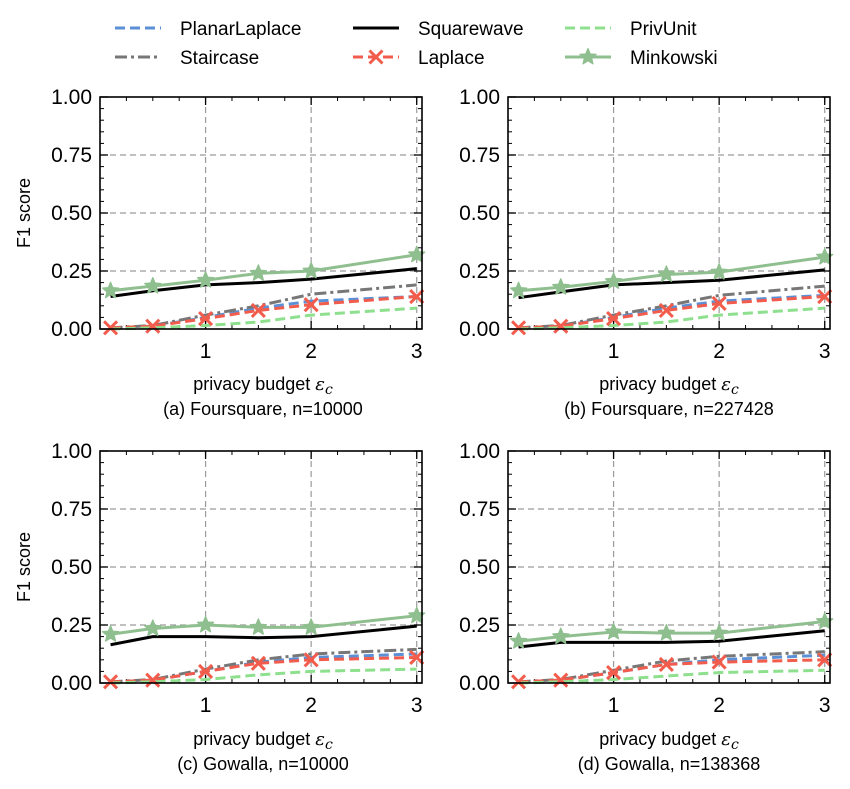 The height and width of the screenshot is (789, 850). What do you see at coordinates (219, 58) in the screenshot?
I see `legend-label: Staircase` at bounding box center [219, 58].